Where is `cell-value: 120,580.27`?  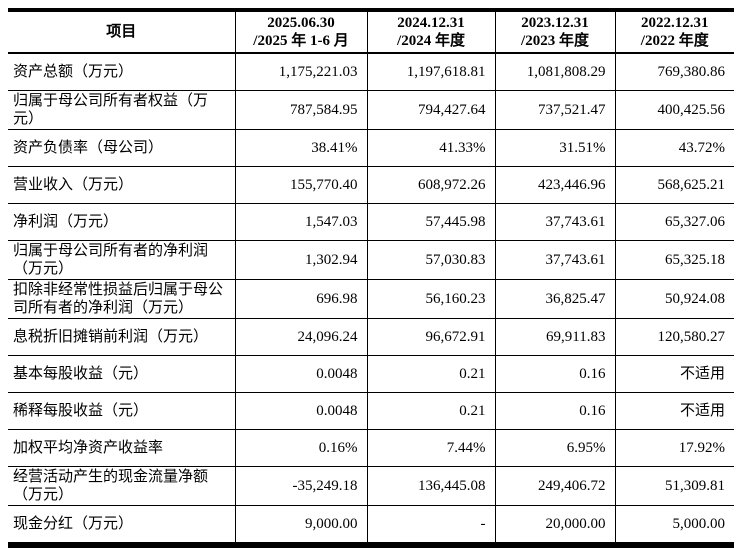 cell-value: 120,580.27 is located at coordinates (674, 337).